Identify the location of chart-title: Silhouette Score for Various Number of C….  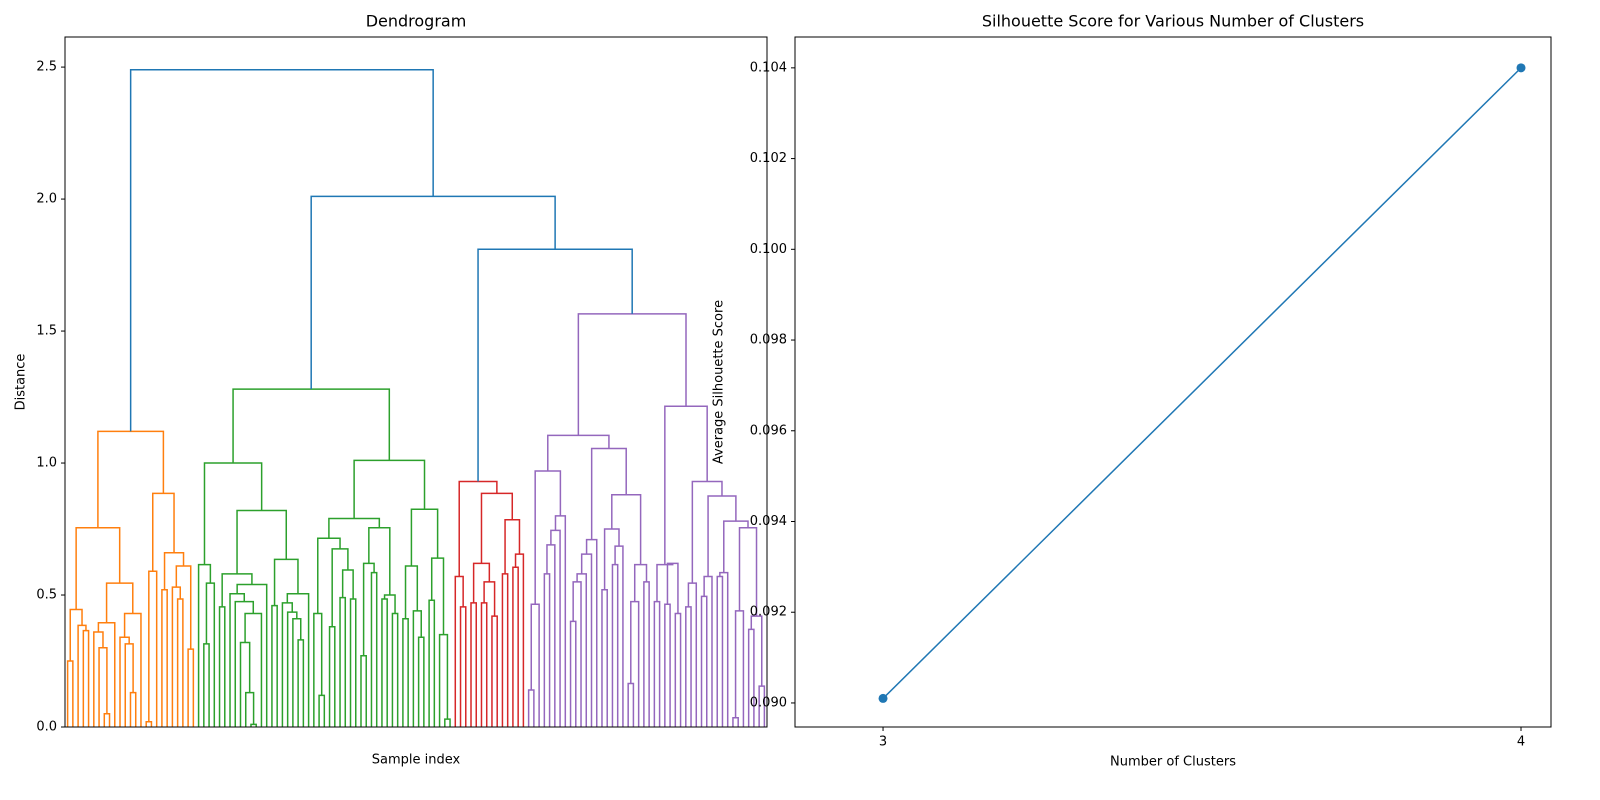
(1173, 21).